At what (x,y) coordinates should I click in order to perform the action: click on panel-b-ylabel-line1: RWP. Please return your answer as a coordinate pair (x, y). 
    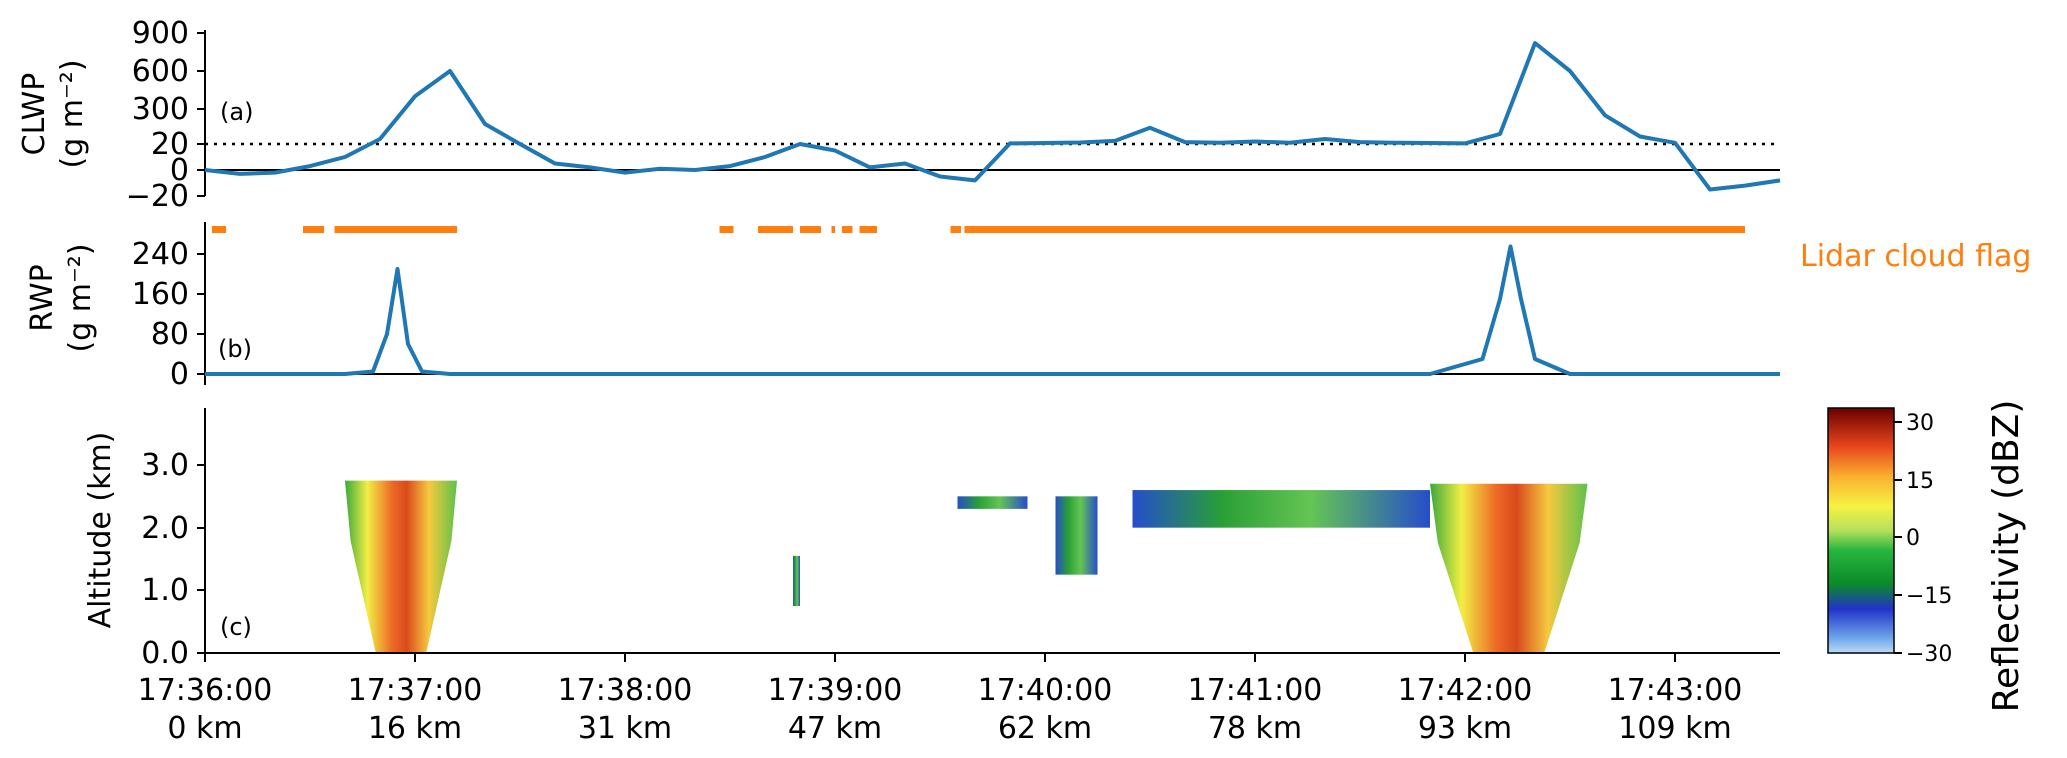
    Looking at the image, I should click on (42, 297).